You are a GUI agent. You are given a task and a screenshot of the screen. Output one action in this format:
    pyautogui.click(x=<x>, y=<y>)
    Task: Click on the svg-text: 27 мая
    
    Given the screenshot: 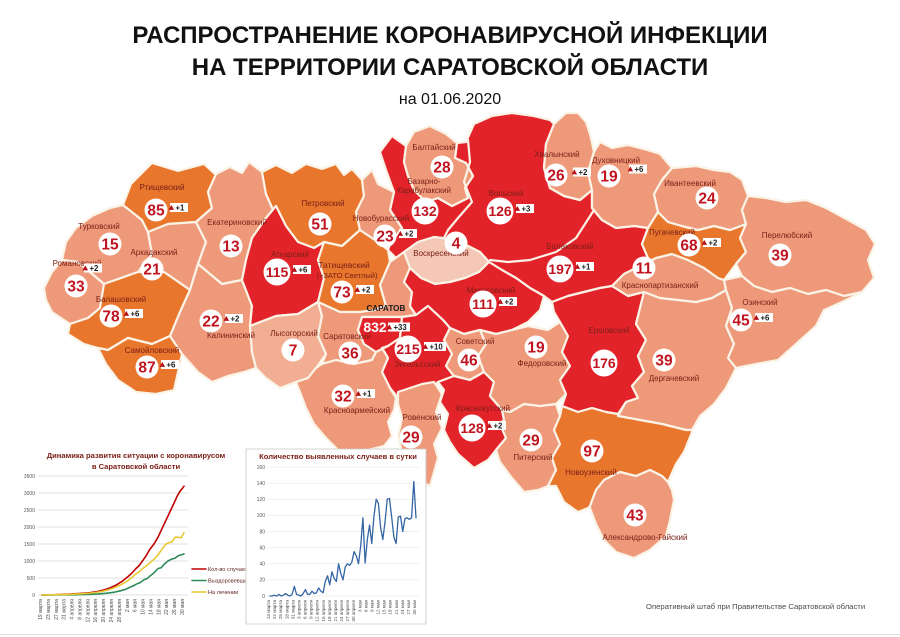 What is the action you would take?
    pyautogui.click(x=408, y=606)
    